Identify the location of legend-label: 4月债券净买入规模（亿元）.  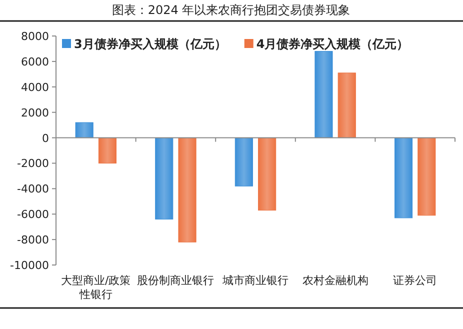
(332, 44).